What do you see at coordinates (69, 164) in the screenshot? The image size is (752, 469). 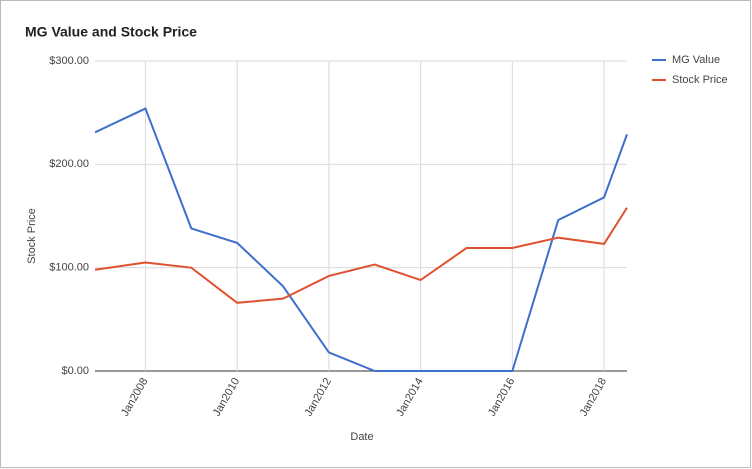 I see `y-tick-label: $200.00` at bounding box center [69, 164].